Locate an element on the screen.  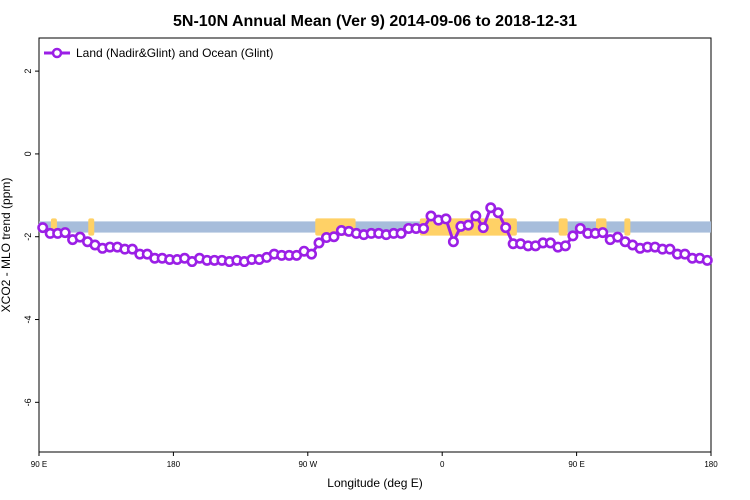
y-tick-label-2: -2 is located at coordinates (28, 237).